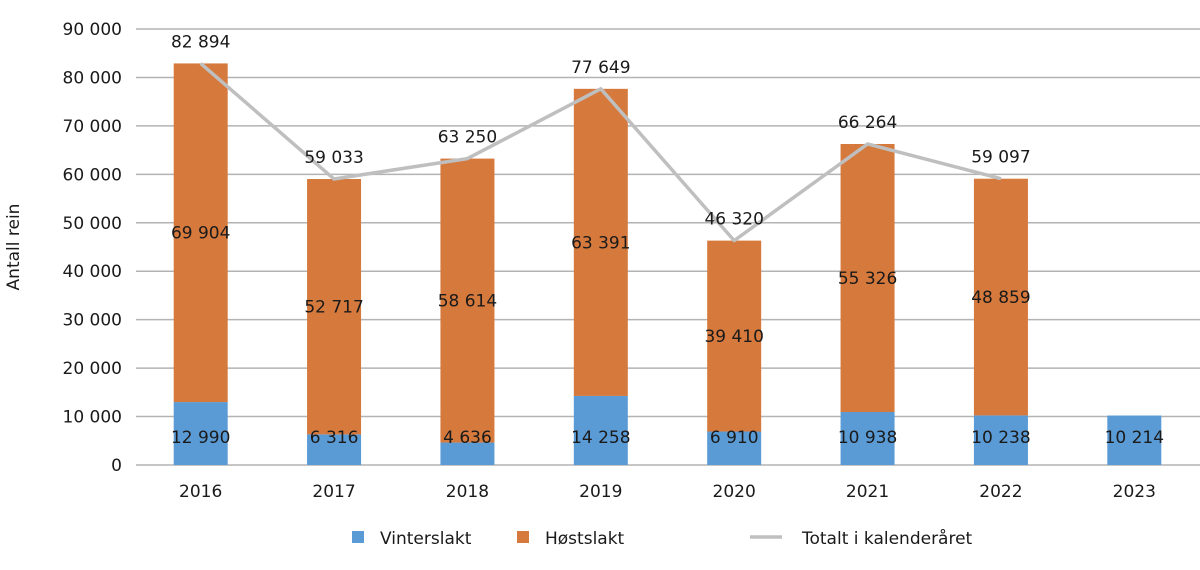 The width and height of the screenshot is (1200, 570). What do you see at coordinates (92, 224) in the screenshot?
I see `y-tick-label: 50 000` at bounding box center [92, 224].